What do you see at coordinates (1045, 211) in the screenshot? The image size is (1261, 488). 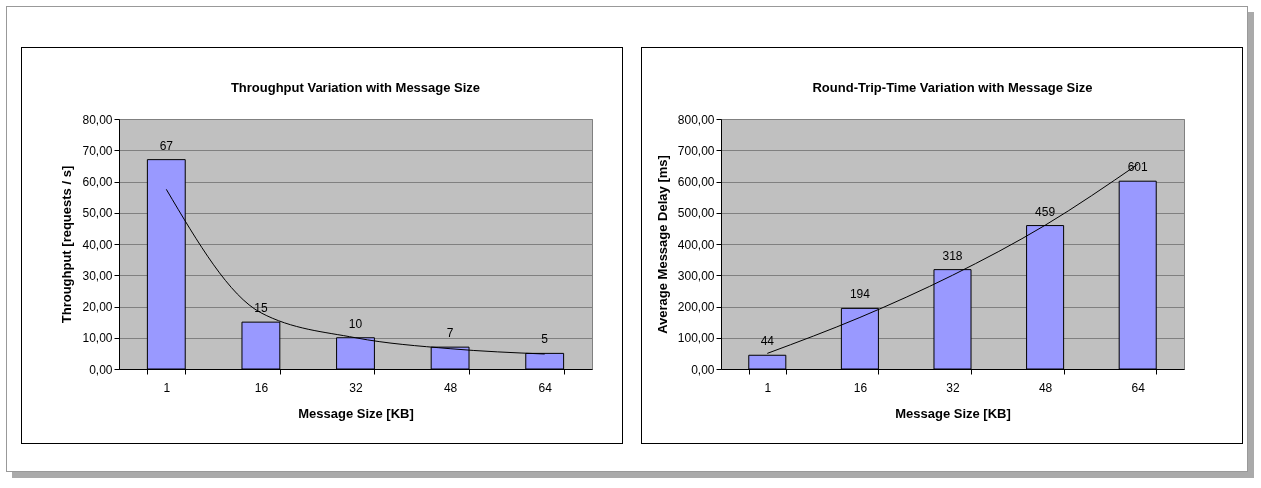 I see `data-label: 459` at bounding box center [1045, 211].